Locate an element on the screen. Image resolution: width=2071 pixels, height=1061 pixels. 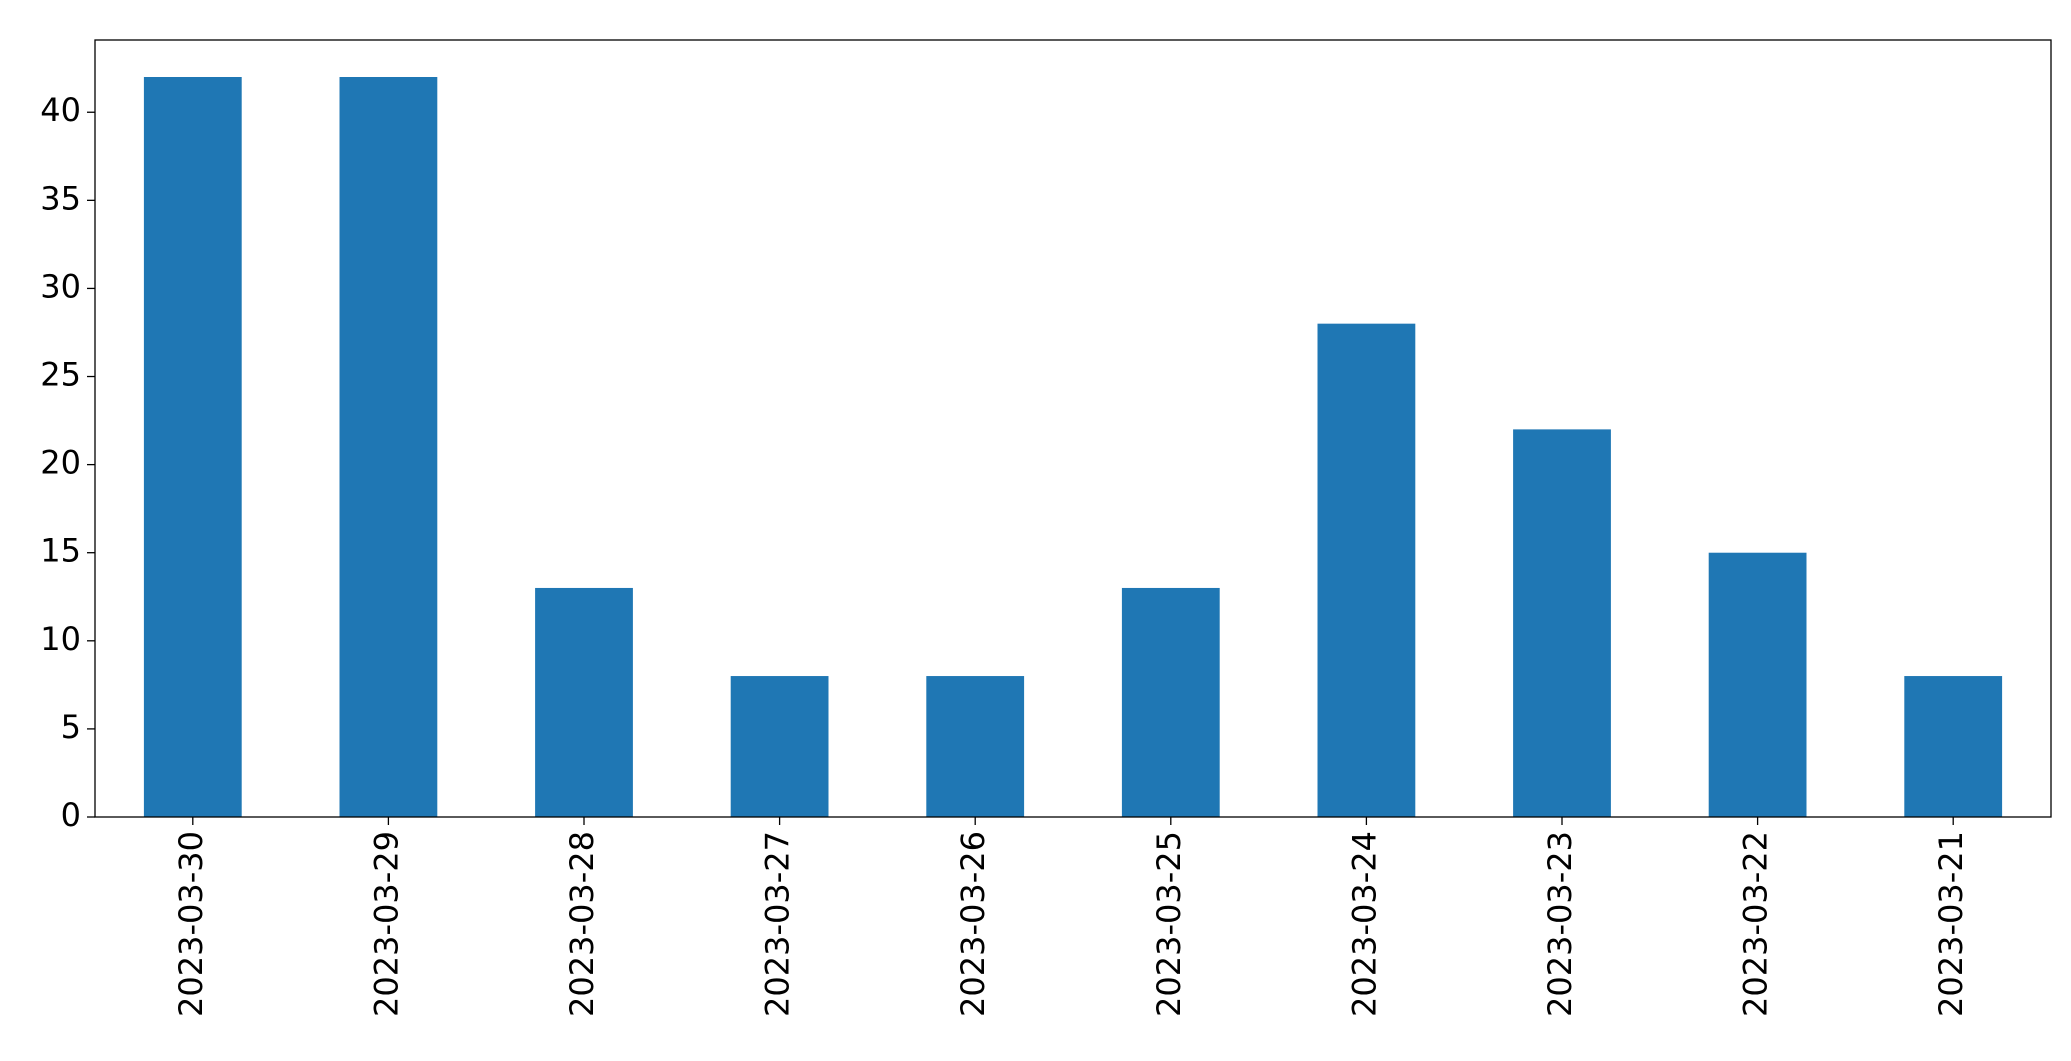
x-tick-label: 2023-03-30 is located at coordinates (191, 924).